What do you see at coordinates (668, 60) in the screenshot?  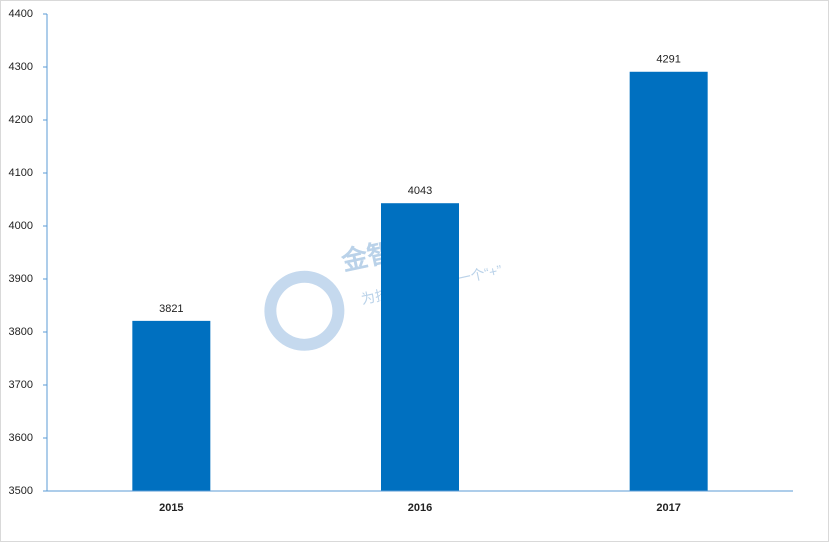 I see `value-label: 4291` at bounding box center [668, 60].